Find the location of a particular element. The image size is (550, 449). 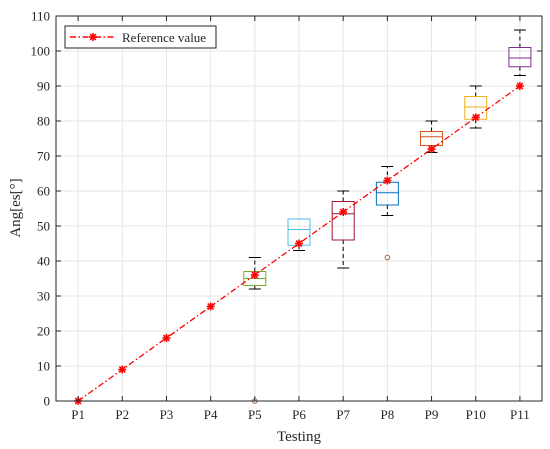

x-tick-label: P4 is located at coordinates (211, 414).